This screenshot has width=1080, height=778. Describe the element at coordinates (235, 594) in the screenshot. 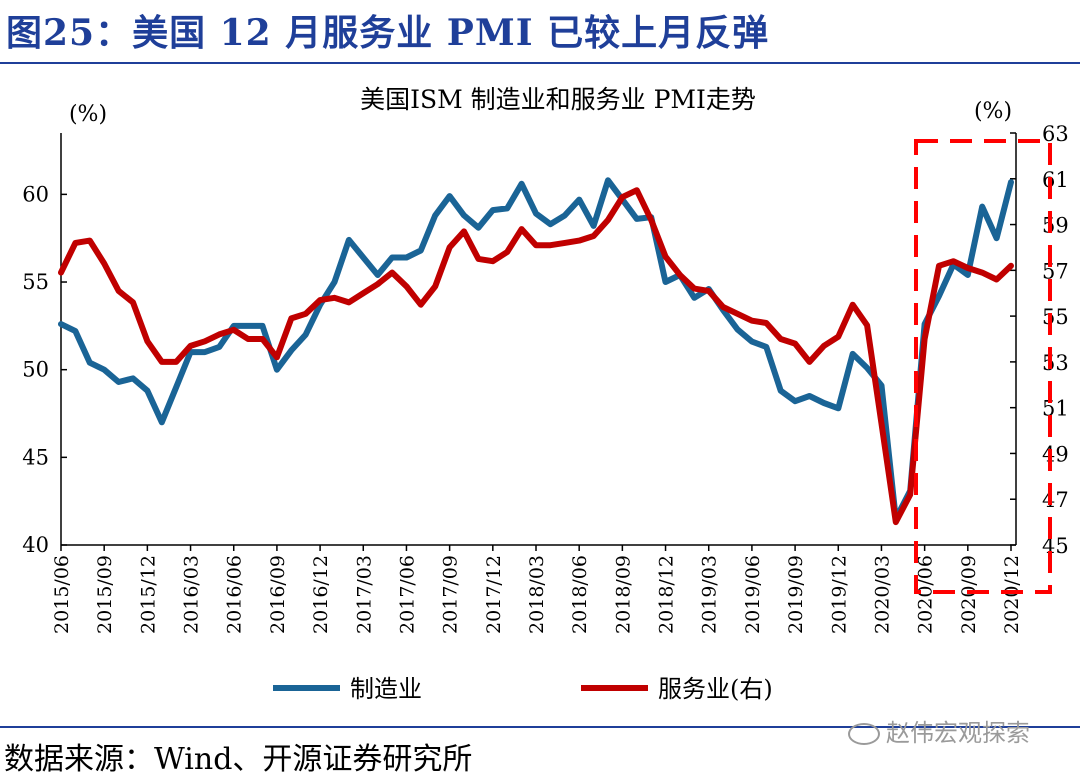

I see `x-tick-label: 2016/06` at that location.